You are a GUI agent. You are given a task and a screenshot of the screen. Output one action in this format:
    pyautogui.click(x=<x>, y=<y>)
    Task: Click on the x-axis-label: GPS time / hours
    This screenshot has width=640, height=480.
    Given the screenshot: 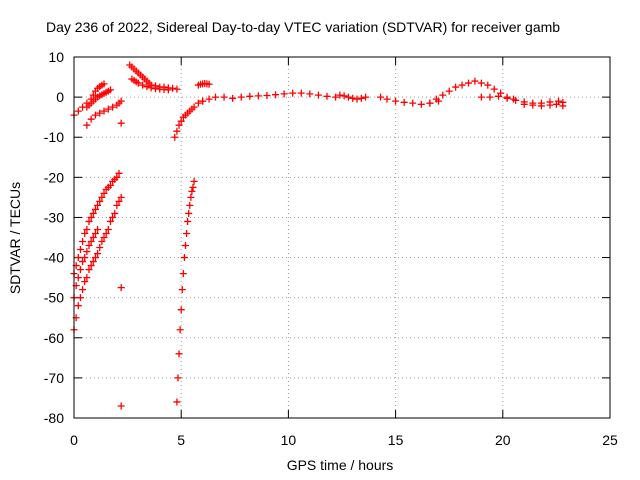 What is the action you would take?
    pyautogui.click(x=340, y=465)
    